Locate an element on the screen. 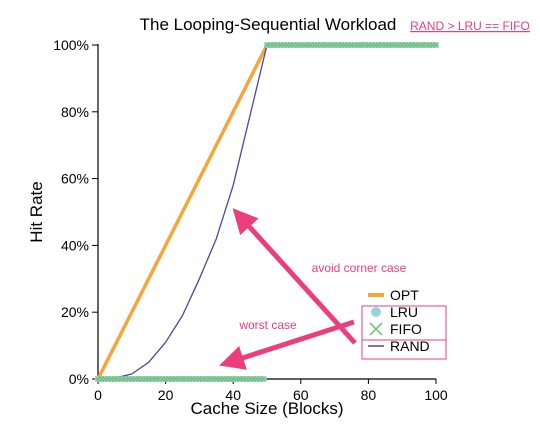  x-tick-label: 40 is located at coordinates (233, 395).